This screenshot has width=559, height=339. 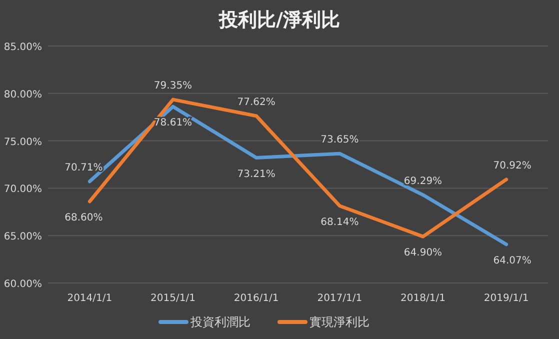 I want to click on y-tick-label: 70.00%, so click(x=23, y=190).